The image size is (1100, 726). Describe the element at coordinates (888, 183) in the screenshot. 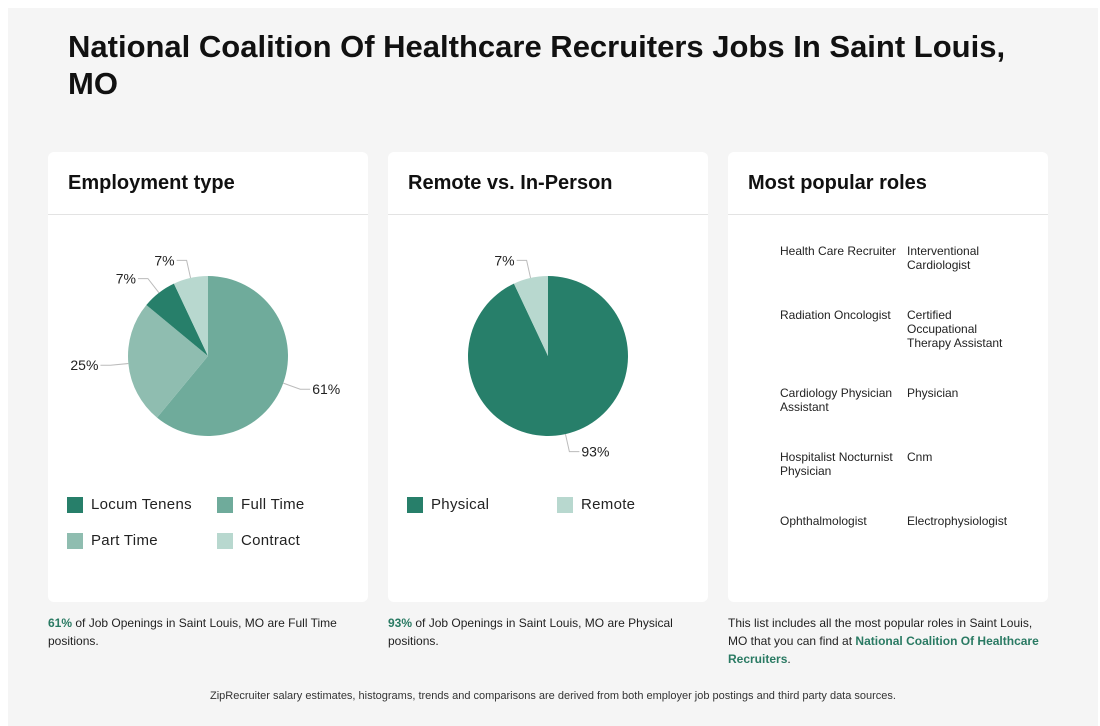

I see `most-popular-roles-heading: Most popular roles` at that location.